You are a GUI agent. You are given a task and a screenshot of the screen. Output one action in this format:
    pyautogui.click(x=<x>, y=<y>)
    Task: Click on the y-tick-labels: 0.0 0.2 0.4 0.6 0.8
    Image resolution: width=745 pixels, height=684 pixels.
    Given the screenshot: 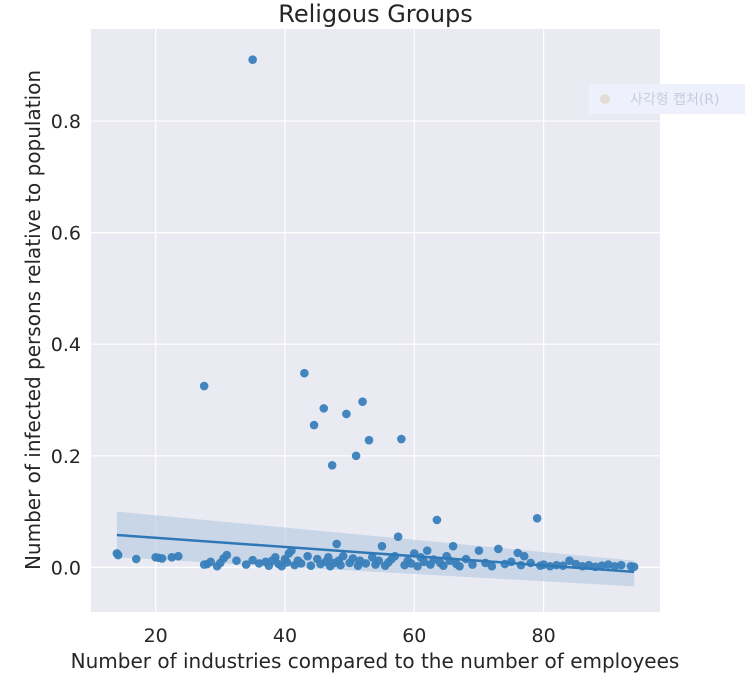 What is the action you would take?
    pyautogui.click(x=66, y=345)
    